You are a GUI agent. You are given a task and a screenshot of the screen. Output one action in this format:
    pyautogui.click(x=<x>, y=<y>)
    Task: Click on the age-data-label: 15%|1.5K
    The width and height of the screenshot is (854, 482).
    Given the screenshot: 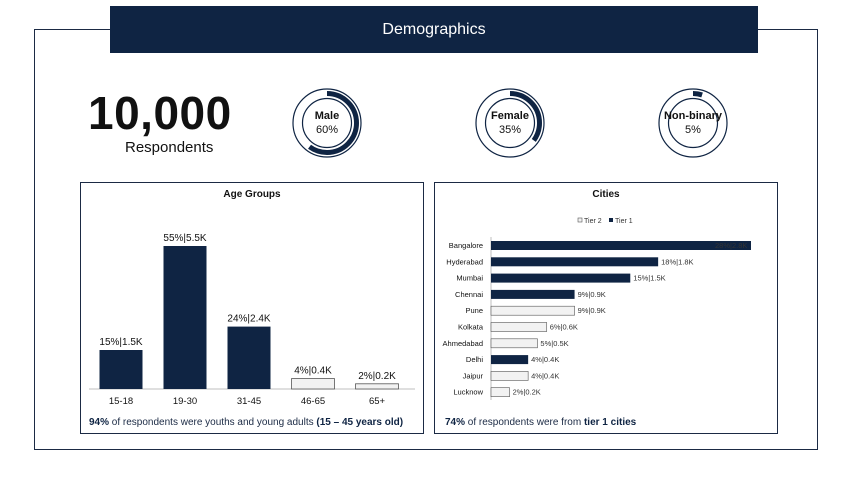 What is the action you would take?
    pyautogui.click(x=121, y=342)
    